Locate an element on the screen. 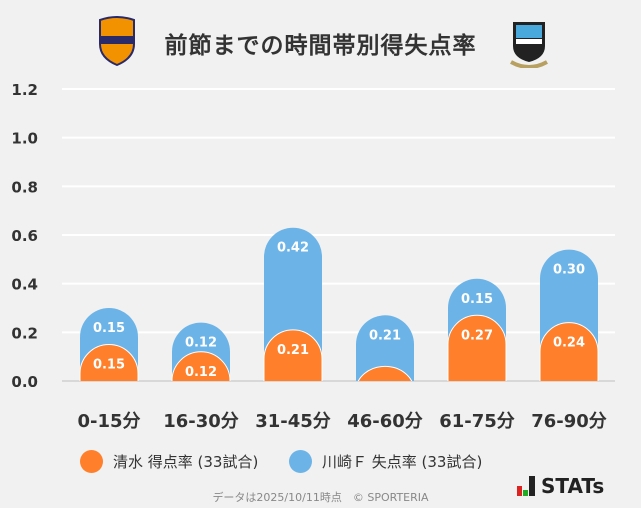 Image resolution: width=641 pixels, height=508 pixels. shimizu-logo is located at coordinates (117, 41).